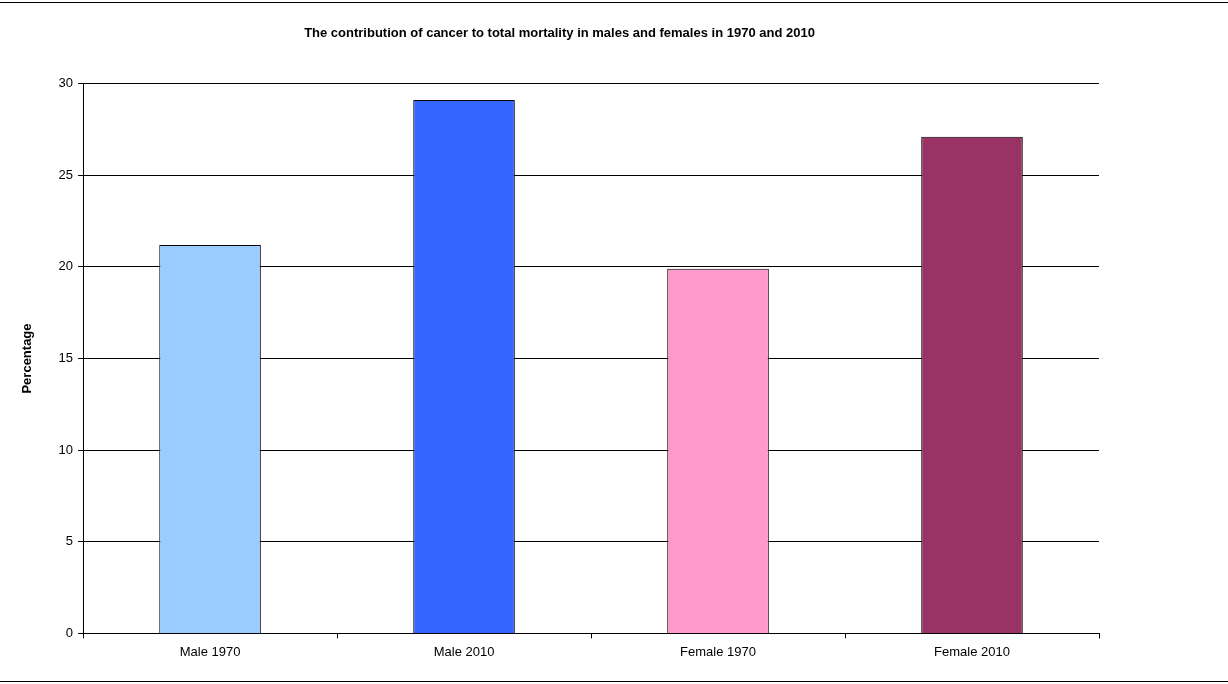 This screenshot has height=684, width=1228. Describe the element at coordinates (559, 33) in the screenshot. I see `chart-title: The contribution of cancer to total mortality in males and females in 1970 and 2010` at that location.